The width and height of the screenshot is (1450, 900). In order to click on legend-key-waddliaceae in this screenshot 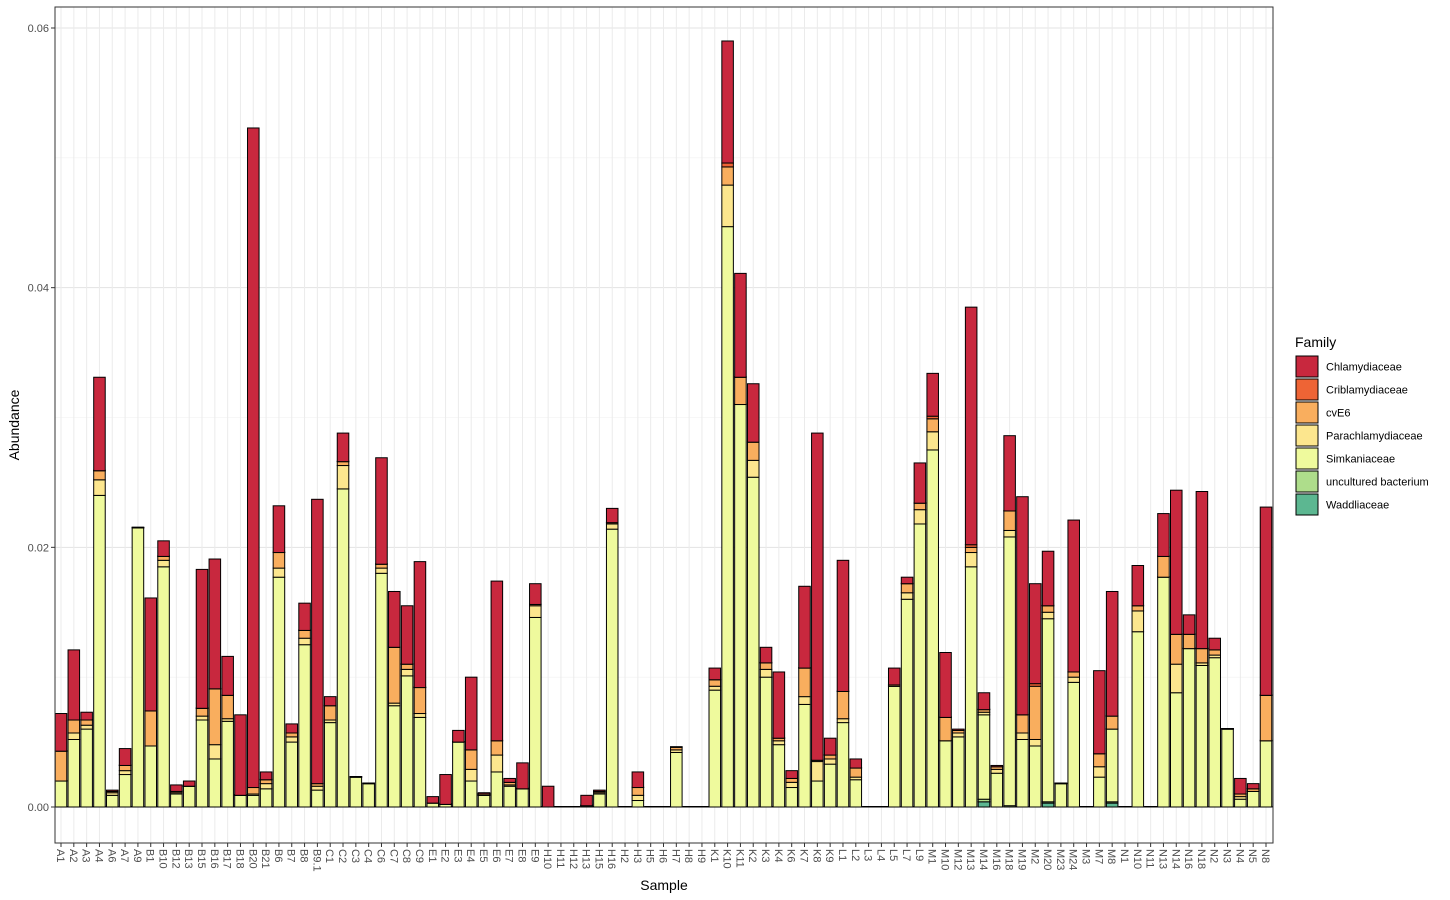, I will do `click(1307, 504)`.